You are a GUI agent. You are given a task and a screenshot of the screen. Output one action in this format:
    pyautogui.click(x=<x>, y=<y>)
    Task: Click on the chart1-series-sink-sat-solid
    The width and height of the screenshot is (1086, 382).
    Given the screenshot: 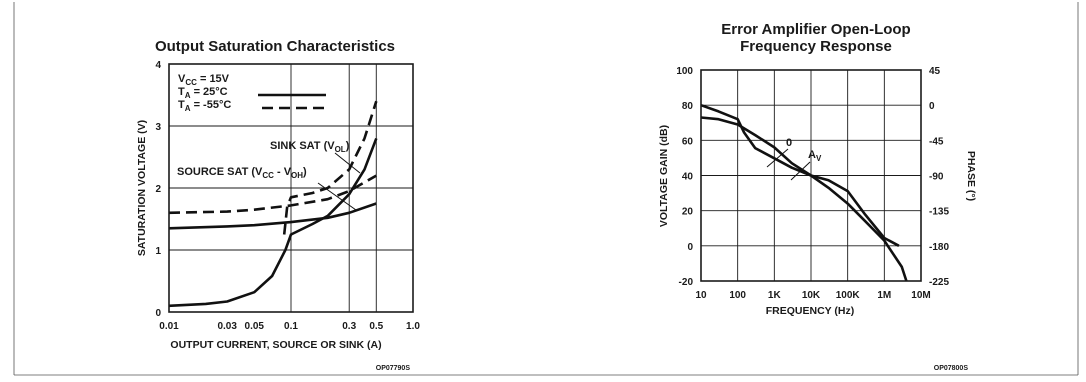 What is the action you would take?
    pyautogui.click(x=273, y=222)
    